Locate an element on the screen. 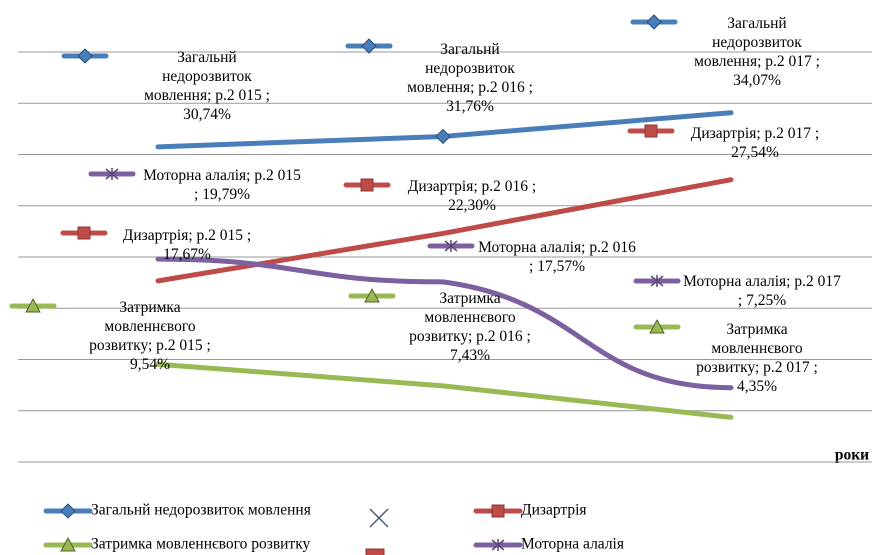  x-axis-label: роки is located at coordinates (852, 455).